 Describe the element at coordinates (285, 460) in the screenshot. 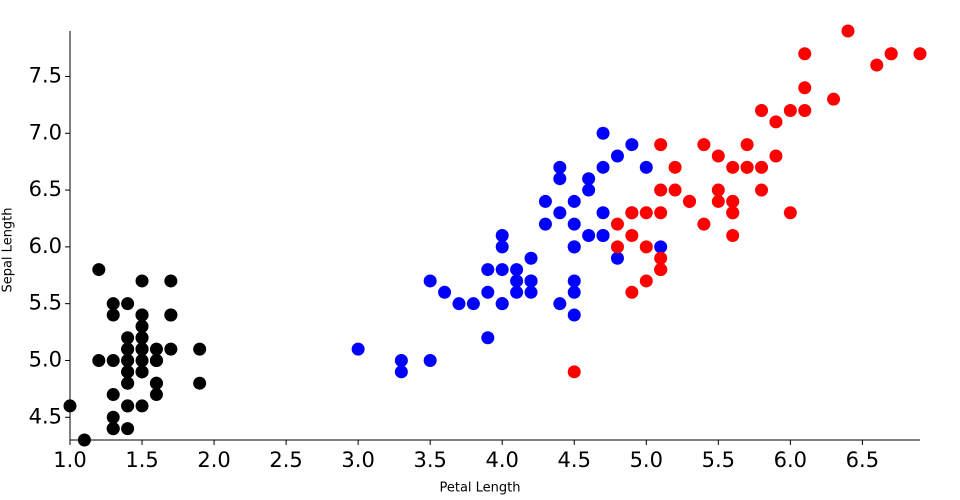

I see `x-tick-label: 2.5` at that location.